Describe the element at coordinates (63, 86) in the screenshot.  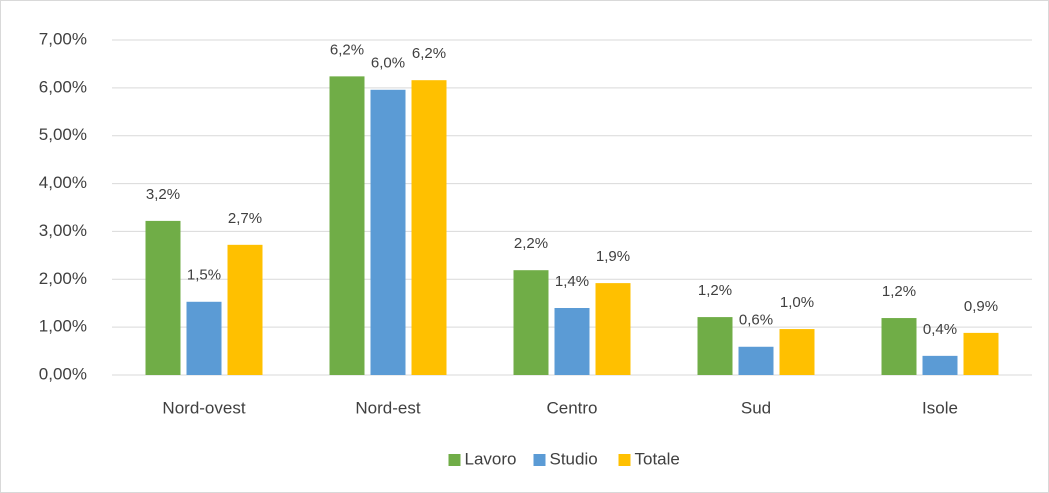
I see `y-tick-label: 6,00%` at that location.